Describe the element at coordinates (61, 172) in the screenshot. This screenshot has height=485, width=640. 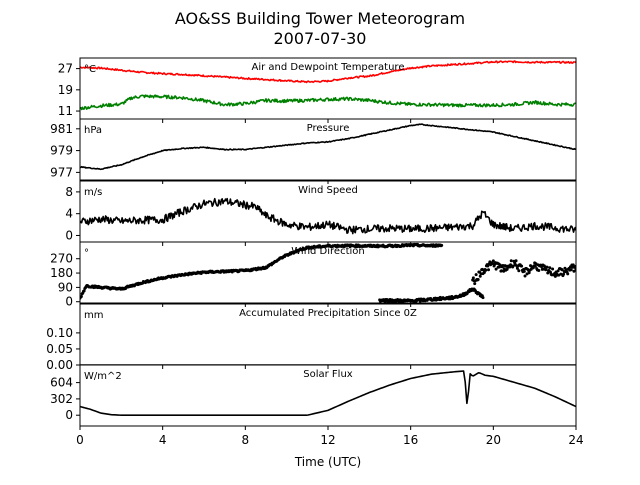
I see `y-tick-label: 977` at that location.